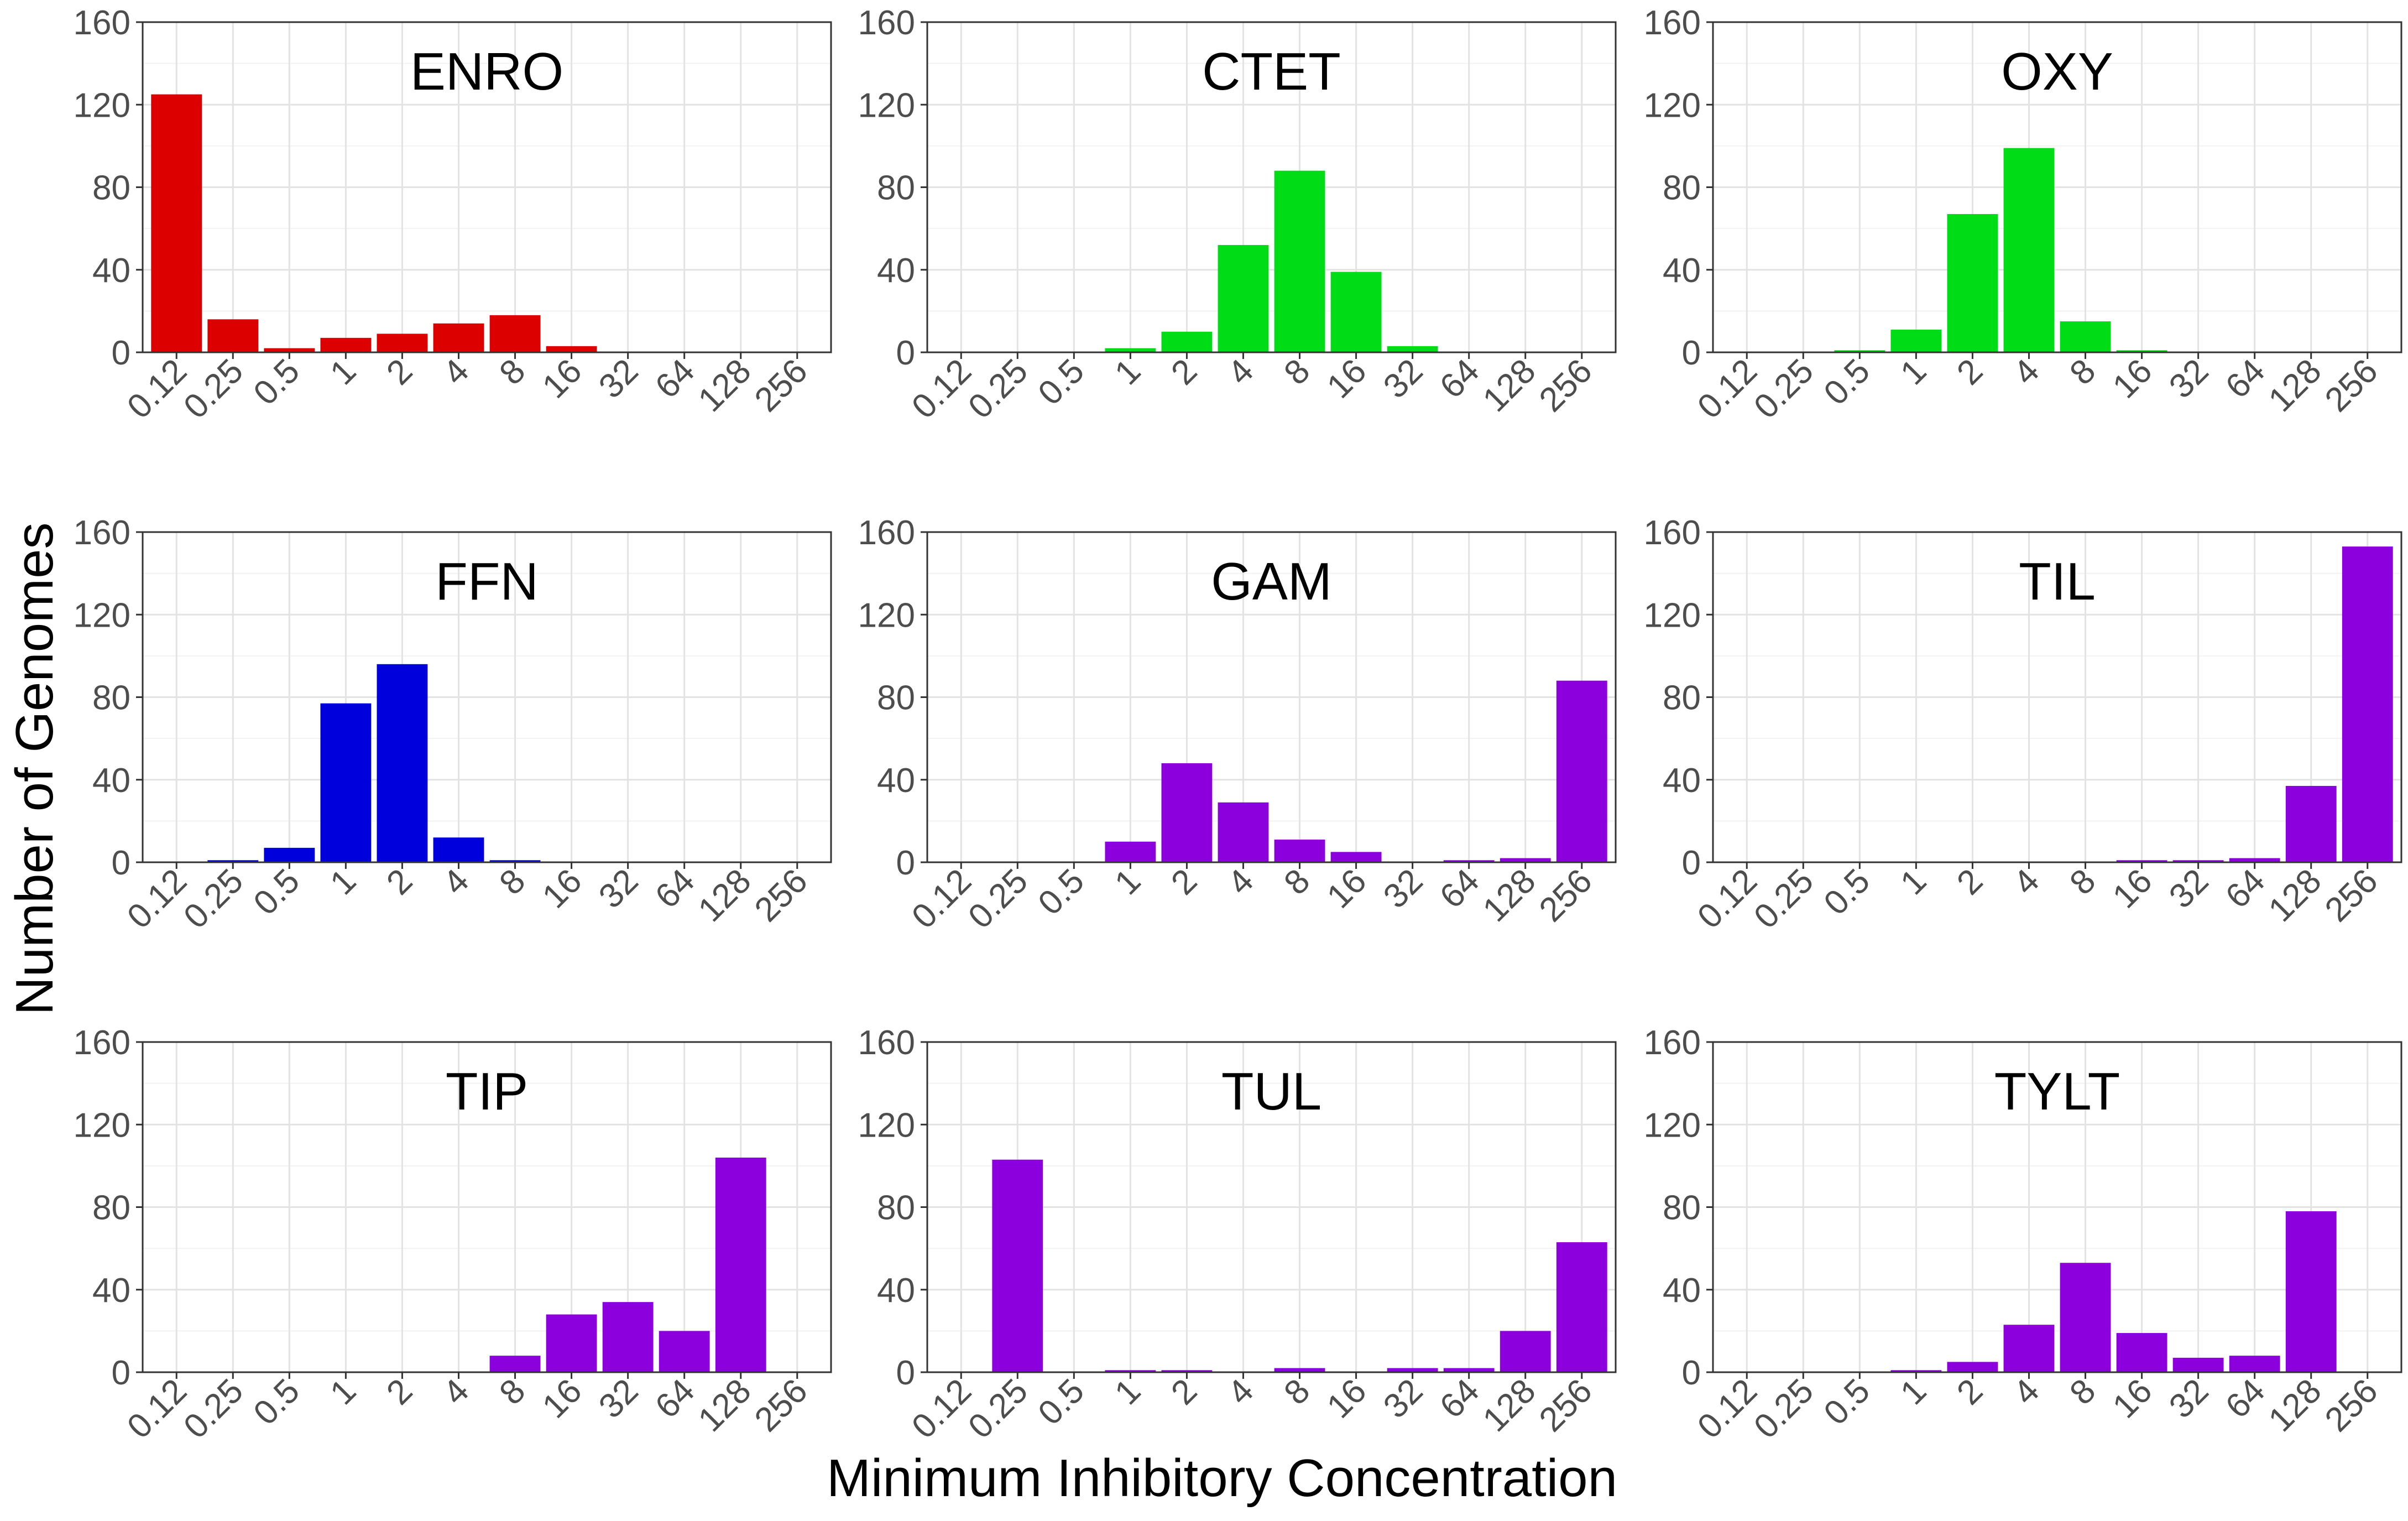 This screenshot has height=1521, width=2408. What do you see at coordinates (1271, 71) in the screenshot?
I see `panel-title: CTET` at bounding box center [1271, 71].